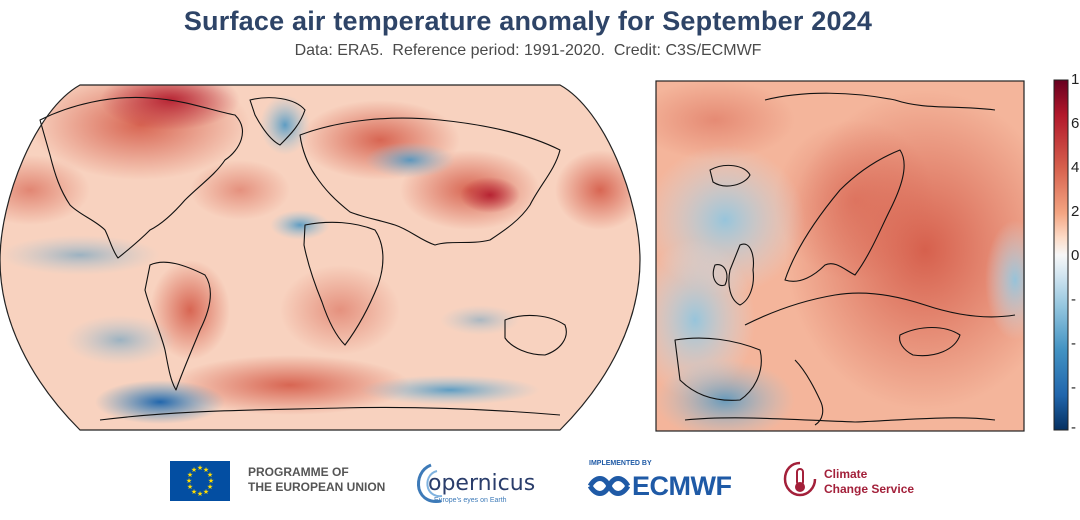  What do you see at coordinates (343, 283) in the screenshot?
I see `coast-africa` at bounding box center [343, 283].